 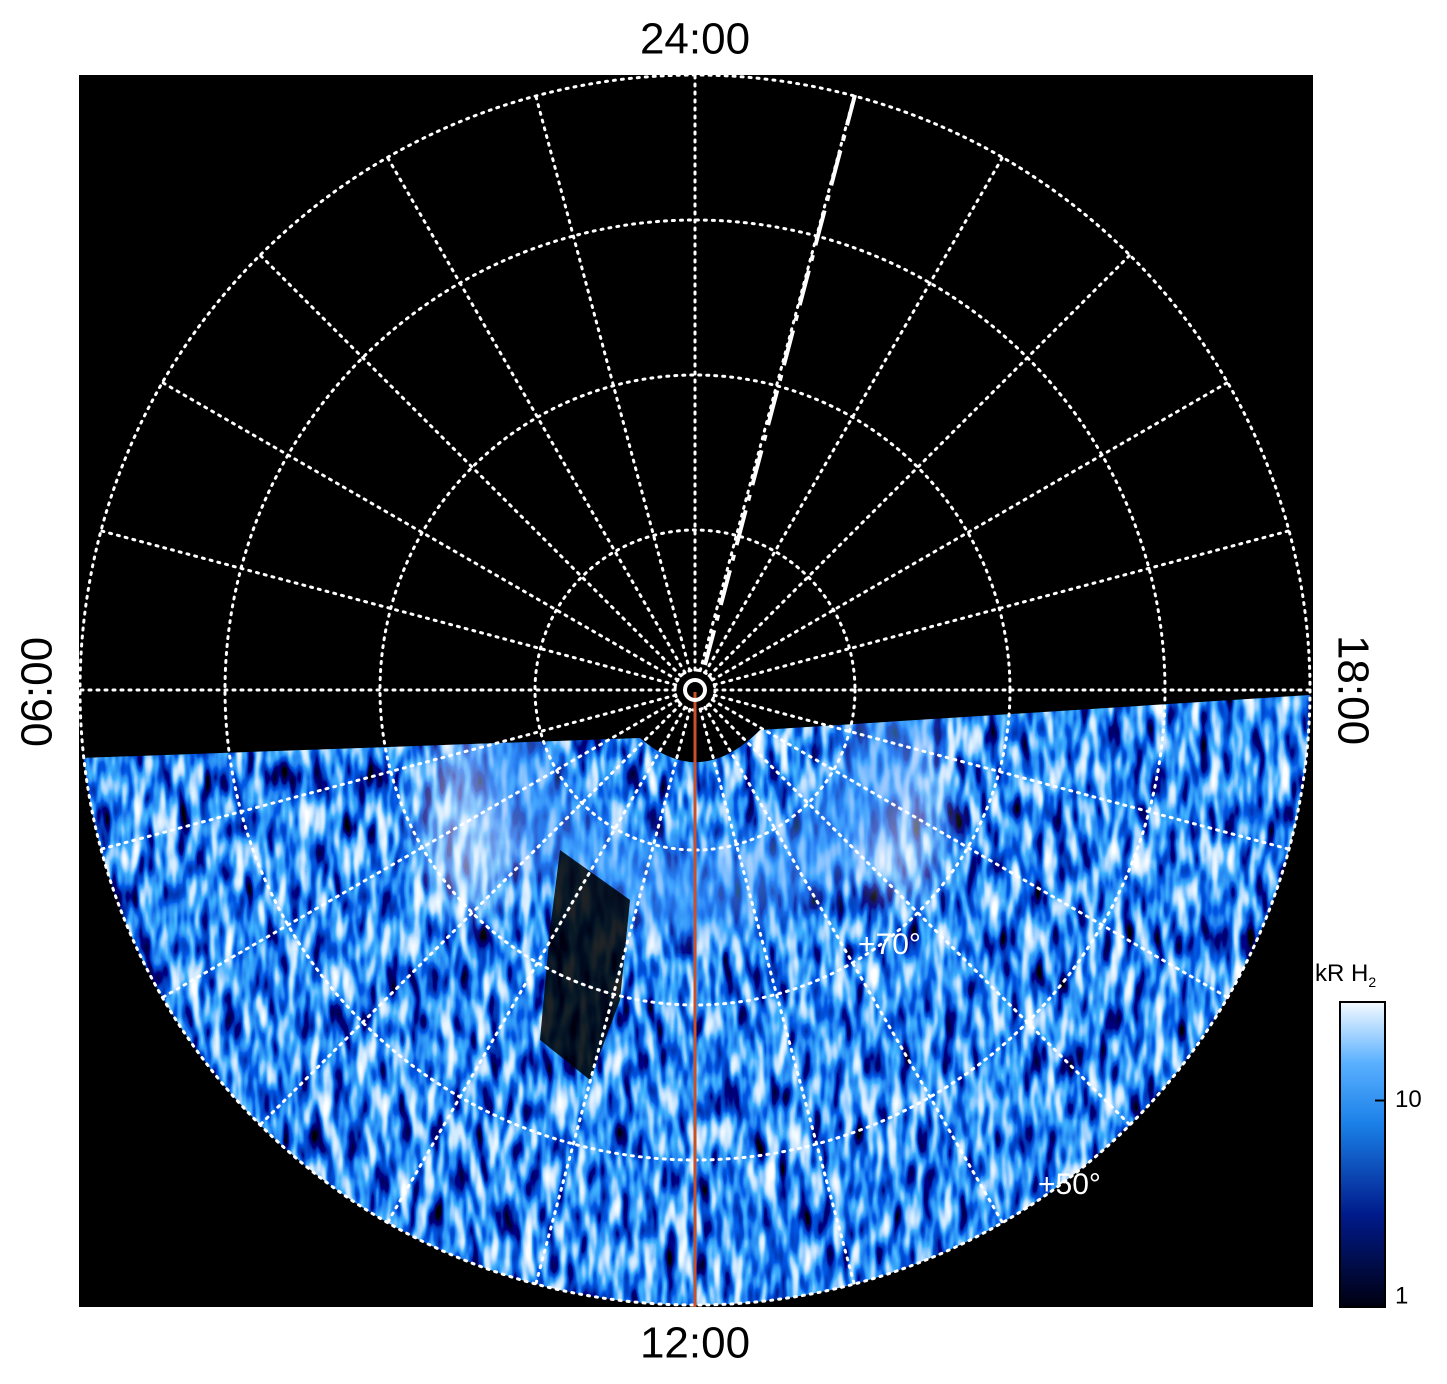 I want to click on colorbar-tick-label: 10, so click(x=1408, y=1099).